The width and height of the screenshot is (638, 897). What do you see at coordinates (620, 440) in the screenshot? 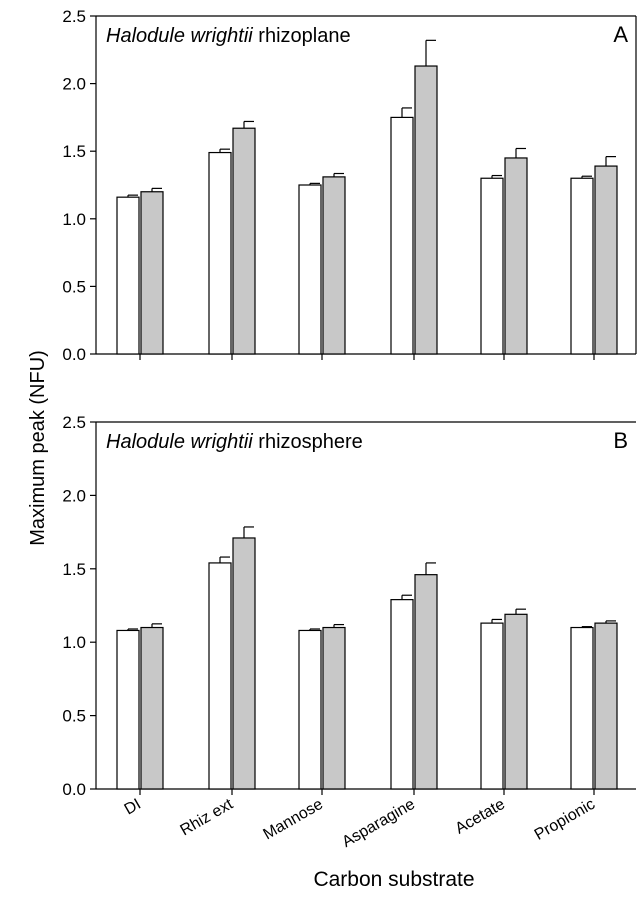
I see `panel-letter: B` at bounding box center [620, 440].